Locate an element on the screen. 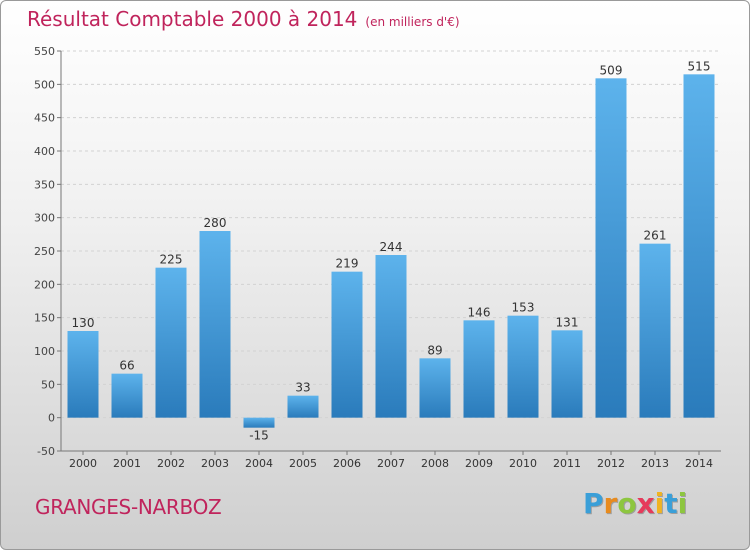  bar-2001 is located at coordinates (127, 395).